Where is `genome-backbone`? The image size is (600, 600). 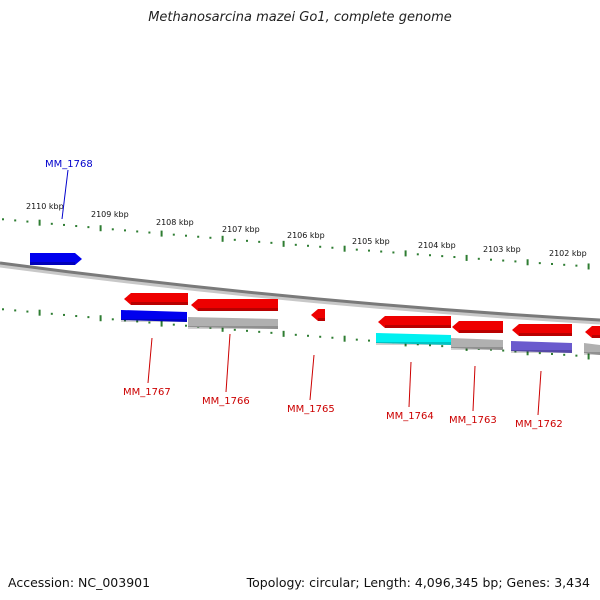 genome-backbone is located at coordinates (300, 291).